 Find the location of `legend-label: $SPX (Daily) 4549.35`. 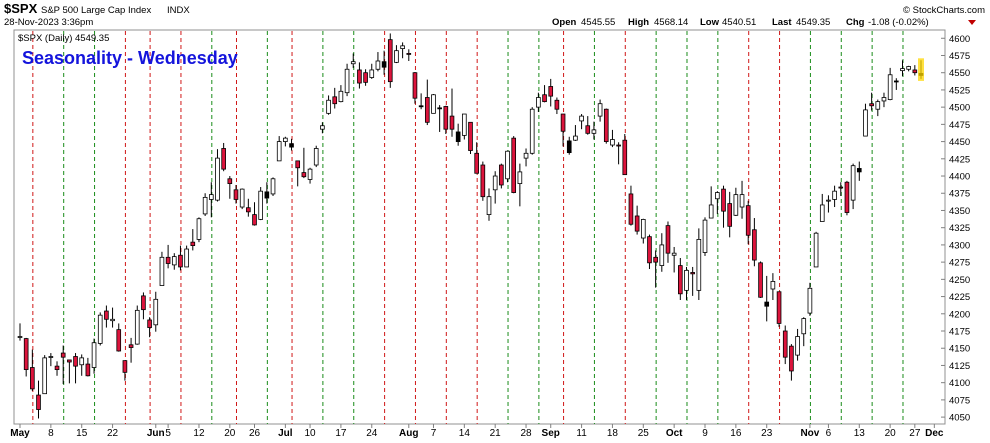

legend-label: $SPX (Daily) 4549.35 is located at coordinates (63, 38).